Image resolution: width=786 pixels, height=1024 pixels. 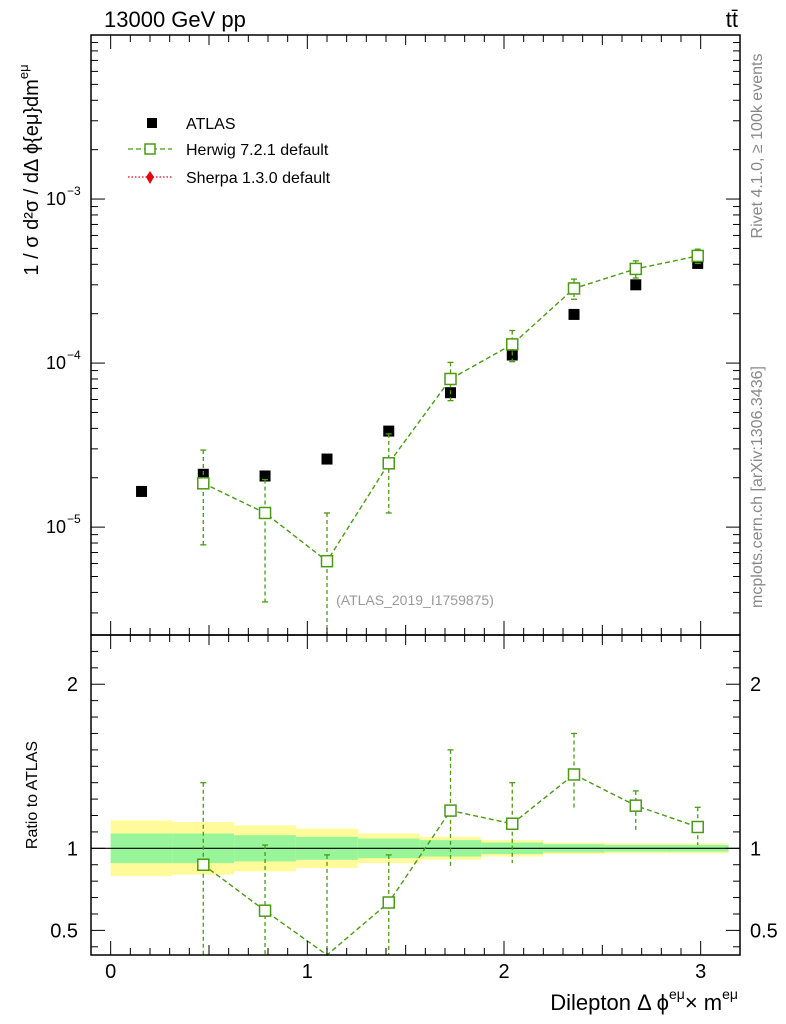 I want to click on ratio-xlabel: Dilepton Δ ϕeμ× meμ, so click(x=644, y=1000).